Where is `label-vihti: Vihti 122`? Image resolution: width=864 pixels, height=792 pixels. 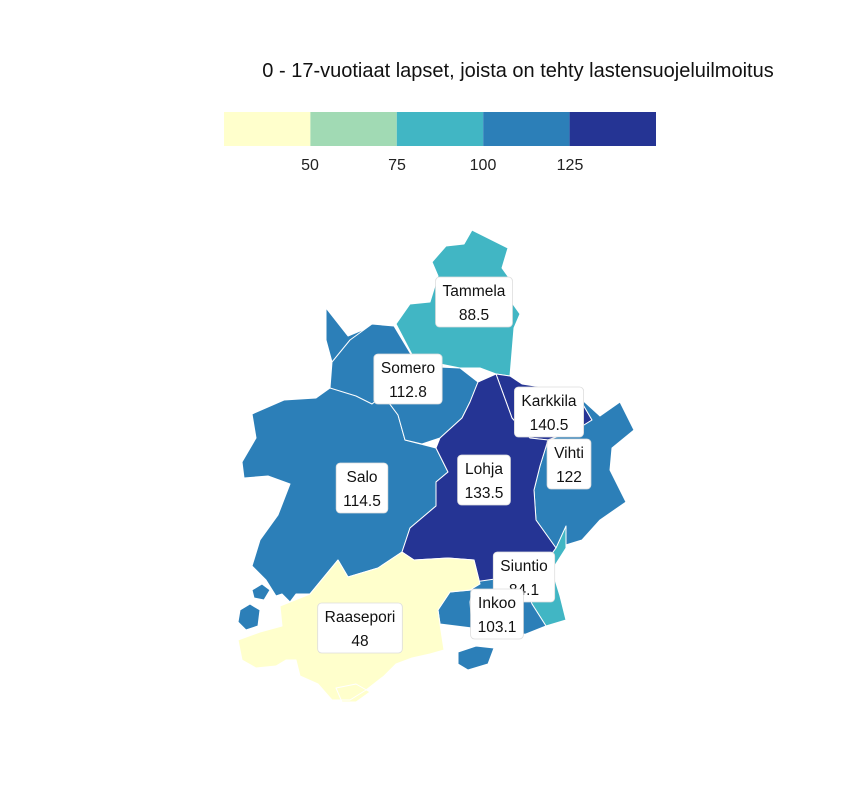 label-vihti: Vihti 122 is located at coordinates (569, 464).